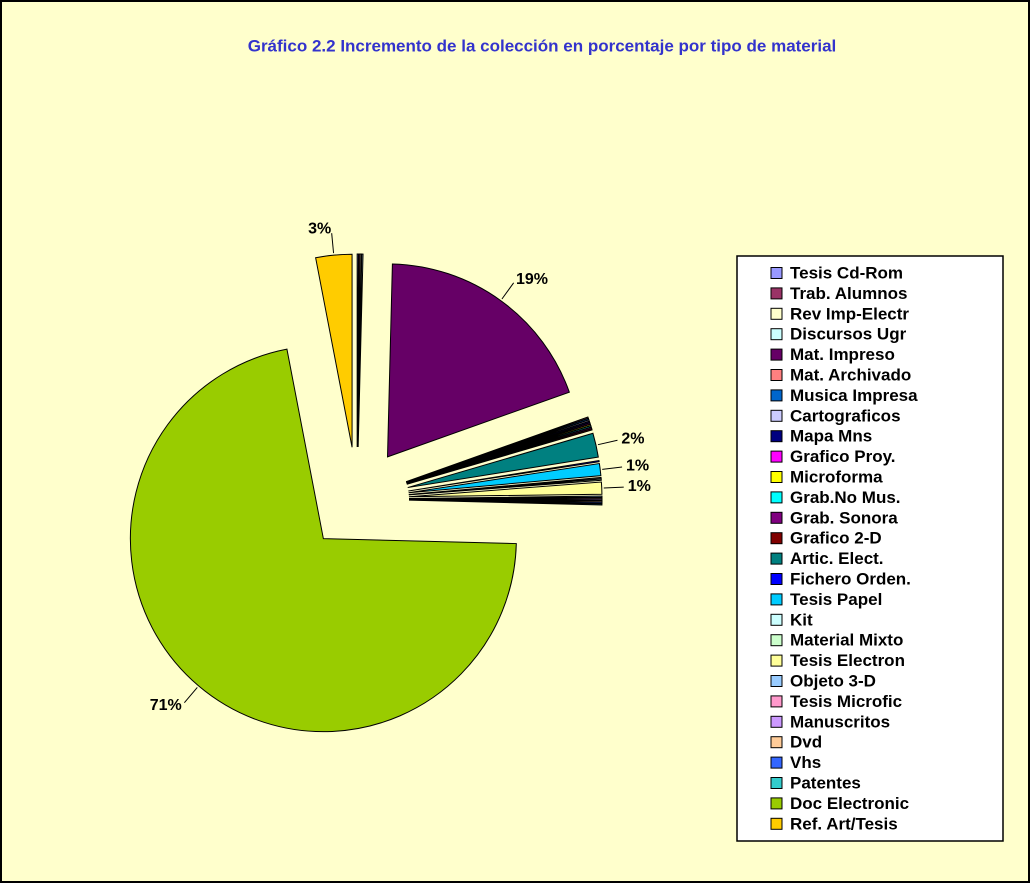  I want to click on legend-label: Mat. Archivado, so click(850, 374).